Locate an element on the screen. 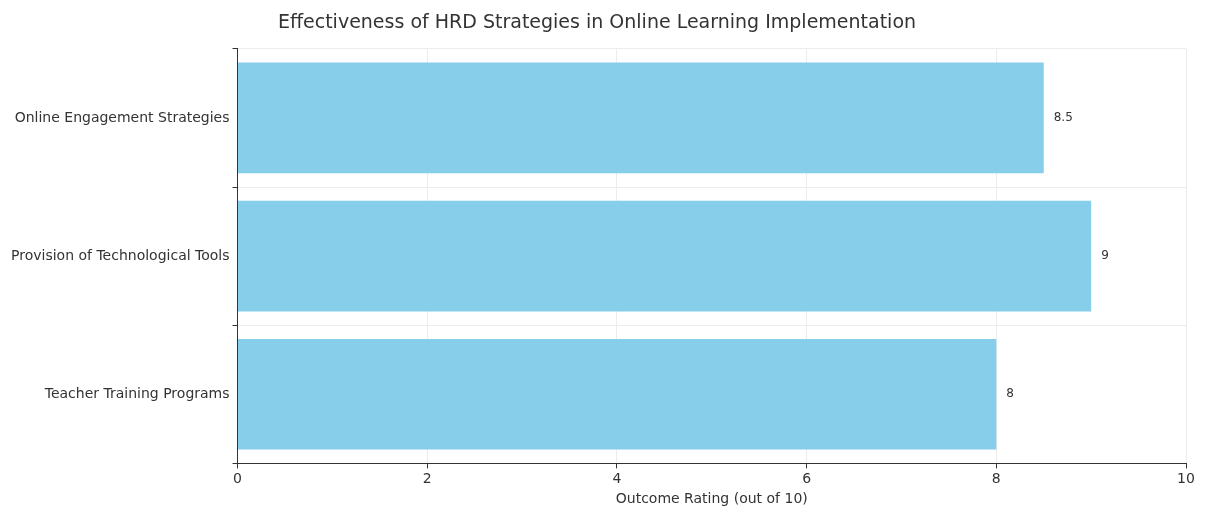 The image size is (1206, 516). data-label: 8 is located at coordinates (1010, 393).